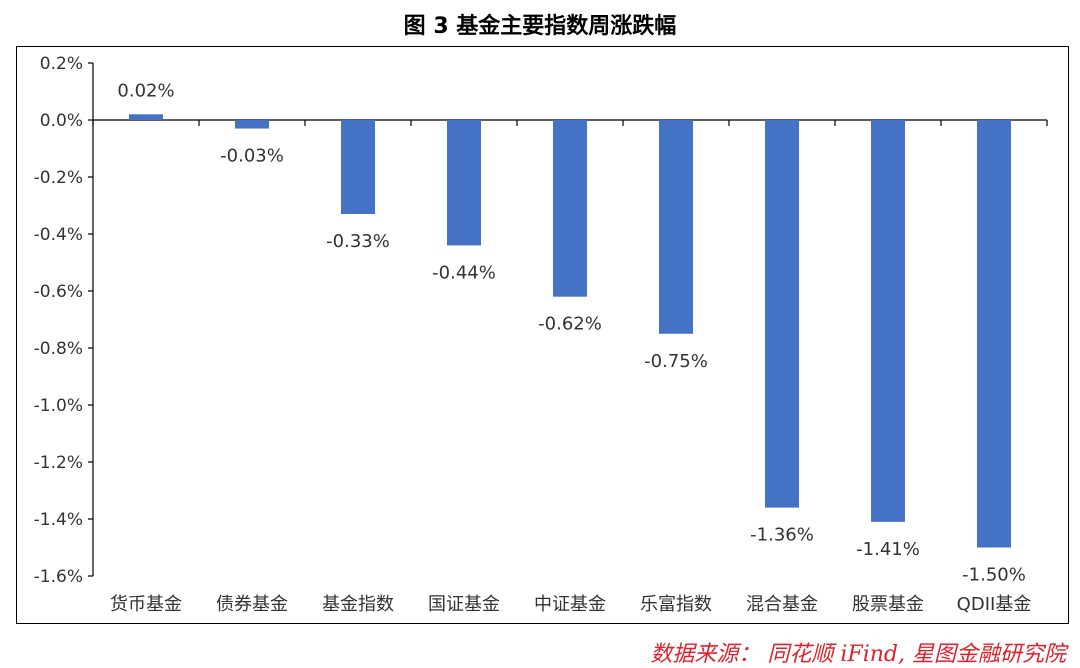  I want to click on y-tick-label: 0.2%, so click(61, 64).